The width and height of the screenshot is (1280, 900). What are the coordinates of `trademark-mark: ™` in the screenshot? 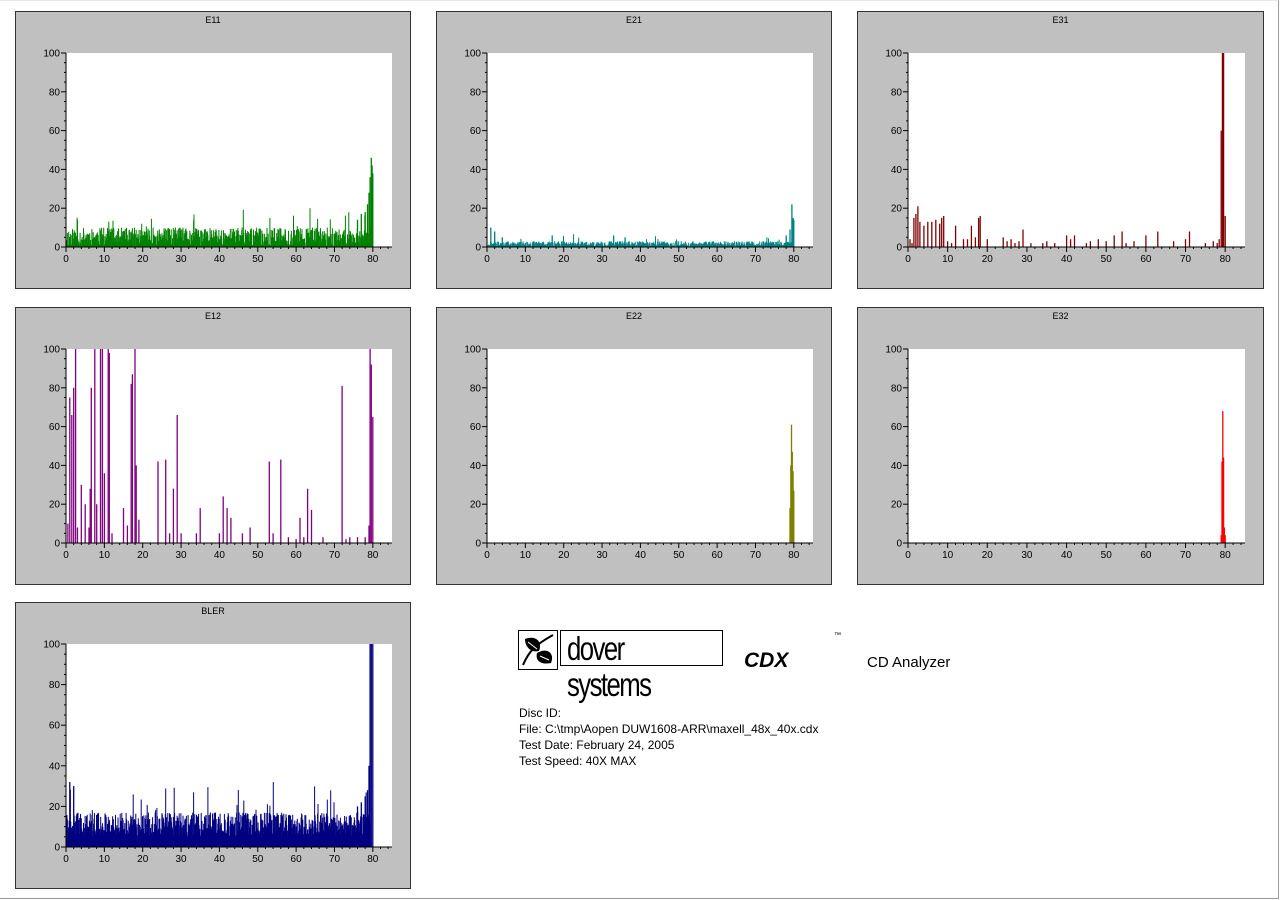 It's located at (837, 635).